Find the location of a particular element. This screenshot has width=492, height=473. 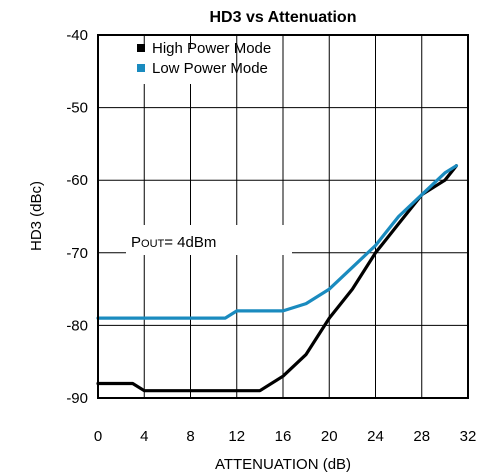

x-tick-label: 8 is located at coordinates (190, 436).